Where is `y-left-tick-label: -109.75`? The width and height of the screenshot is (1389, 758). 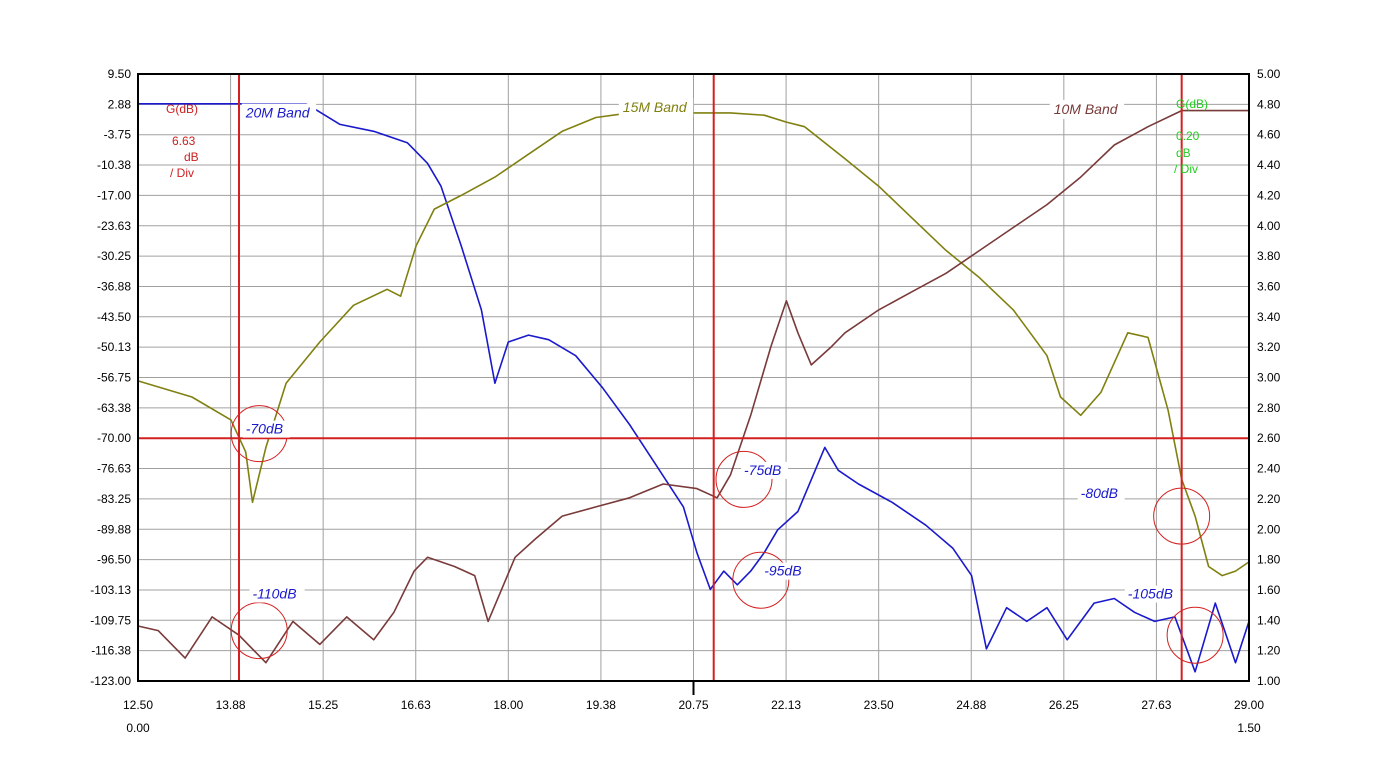 y-left-tick-label: -109.75 is located at coordinates (110, 620).